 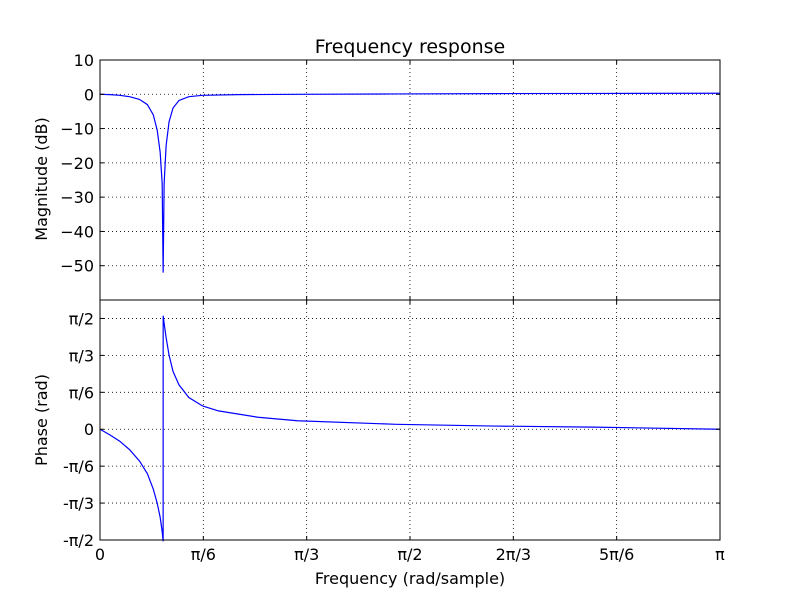 I want to click on magnitude-y-tick-label: −30, so click(x=77, y=197).